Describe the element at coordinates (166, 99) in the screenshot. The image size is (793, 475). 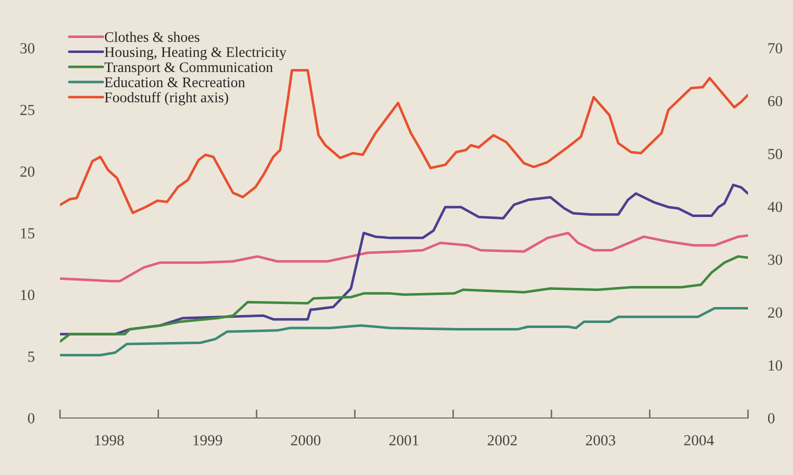
I see `legend-label: Foodstuff (right axis)` at that location.